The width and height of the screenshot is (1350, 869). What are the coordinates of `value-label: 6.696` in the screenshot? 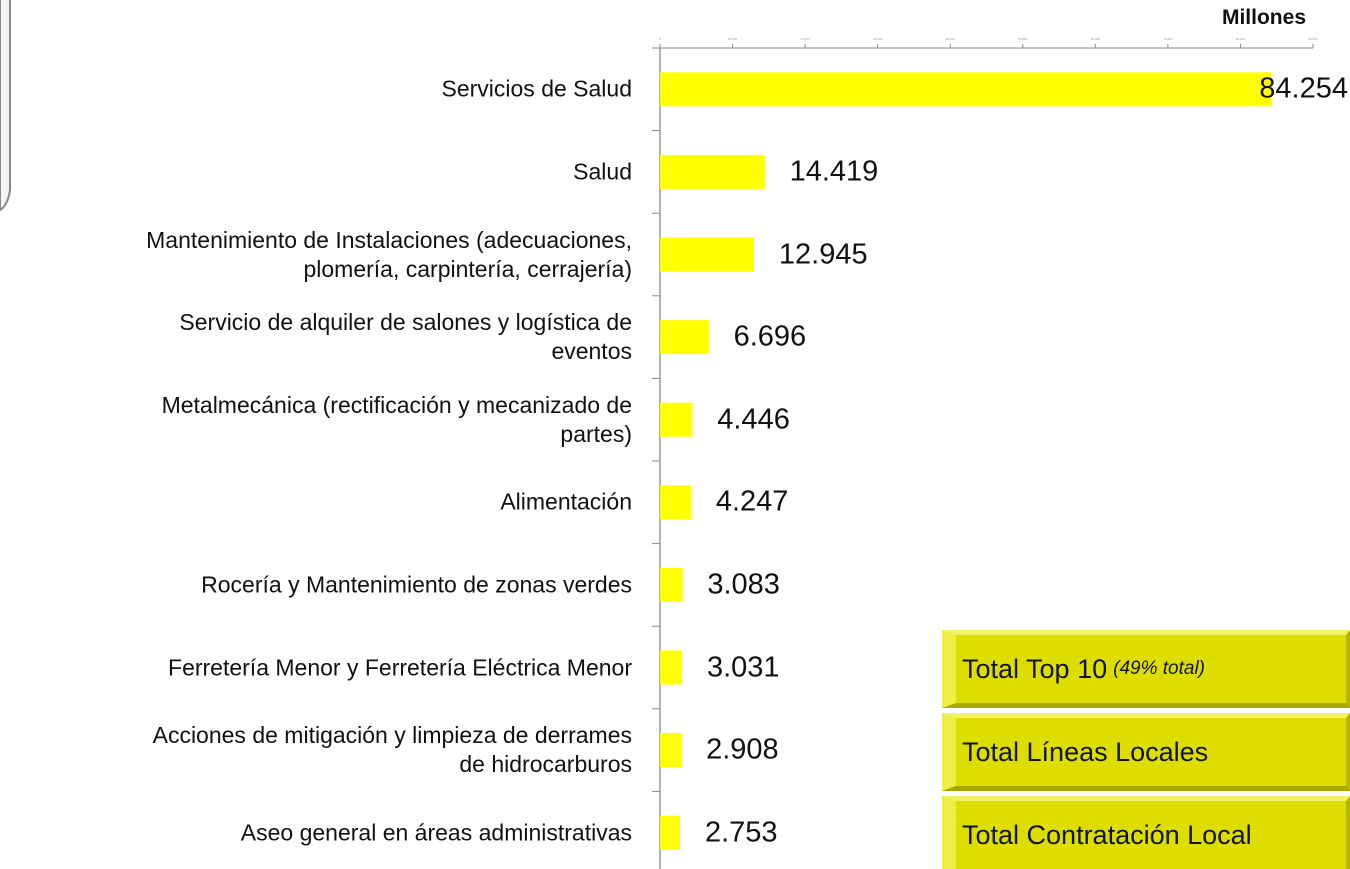 It's located at (770, 336).